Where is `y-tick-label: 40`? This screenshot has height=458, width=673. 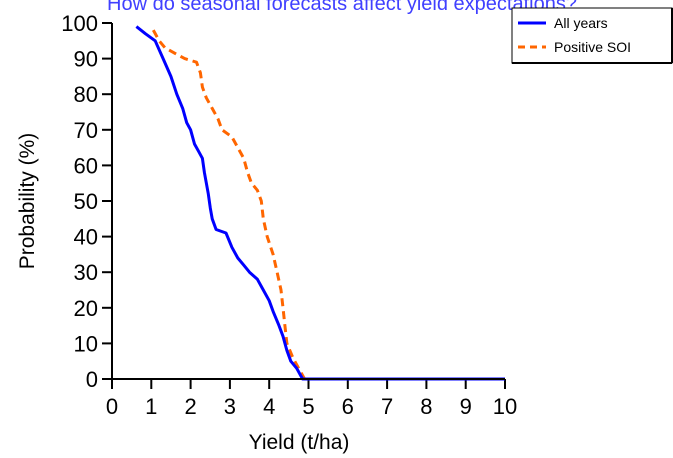
y-tick-label: 40 is located at coordinates (86, 237).